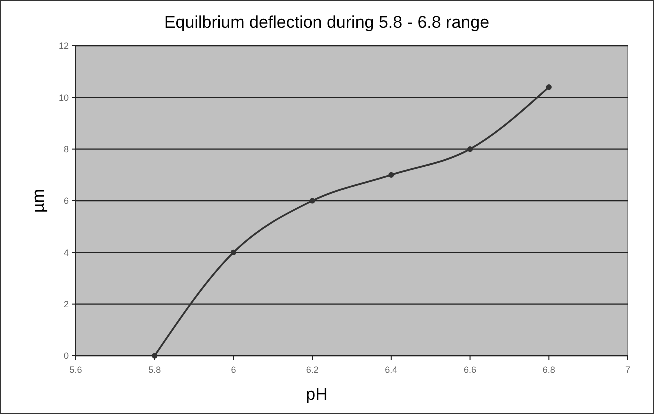  I want to click on x-tick-label: 5.6, so click(76, 370).